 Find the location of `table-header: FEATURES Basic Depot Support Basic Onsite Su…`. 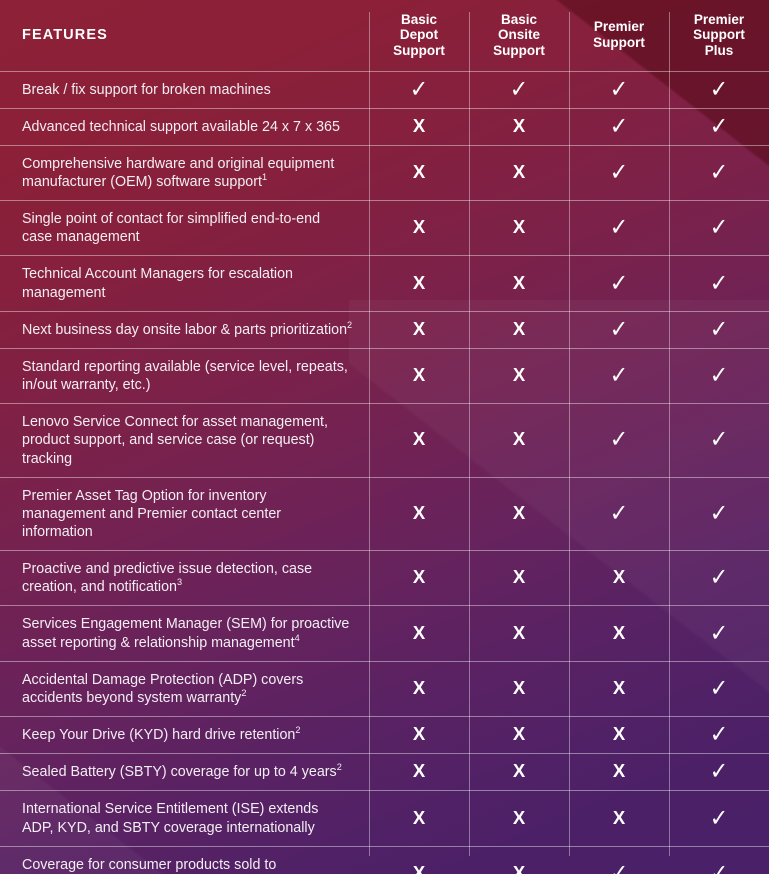

table-header: FEATURES Basic Depot Support Basic Onsite Su… is located at coordinates (384, 36).